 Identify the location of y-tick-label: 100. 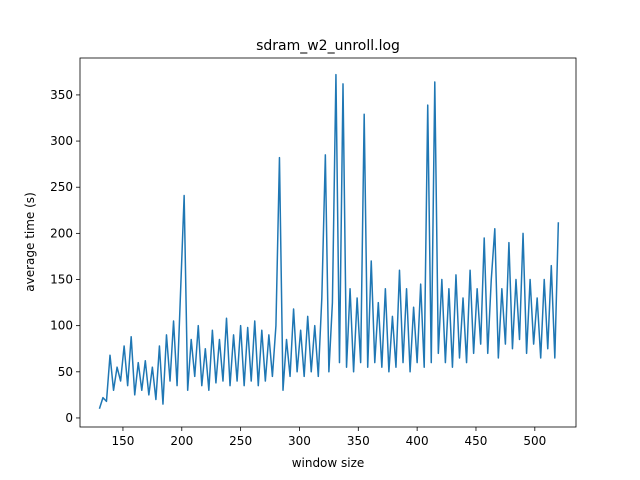
(61, 326).